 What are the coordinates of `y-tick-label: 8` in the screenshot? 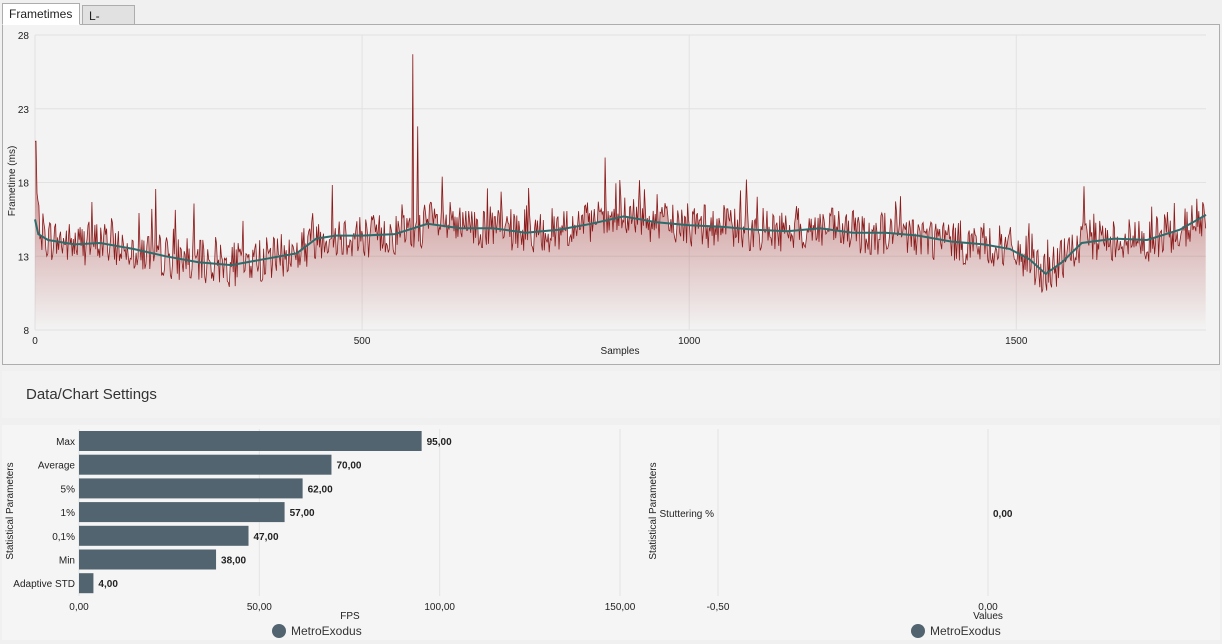 It's located at (26, 331).